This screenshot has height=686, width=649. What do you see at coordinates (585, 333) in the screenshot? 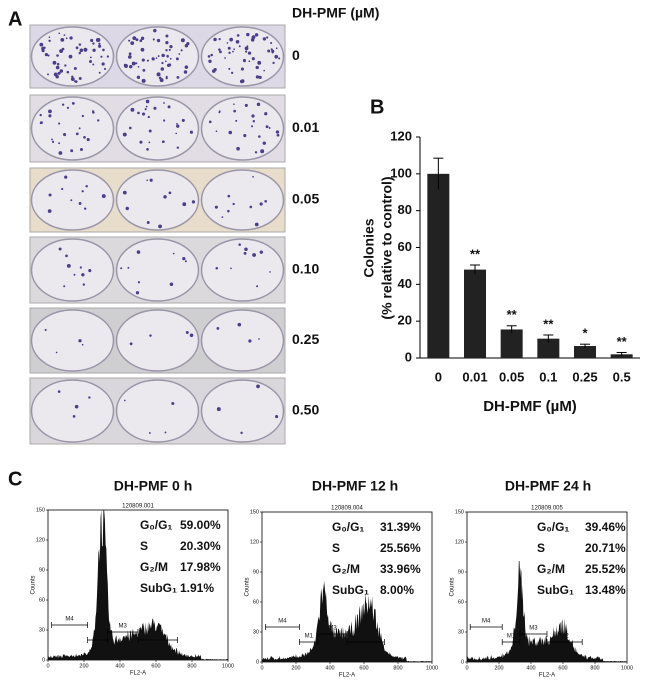
I see `significance: *` at bounding box center [585, 333].